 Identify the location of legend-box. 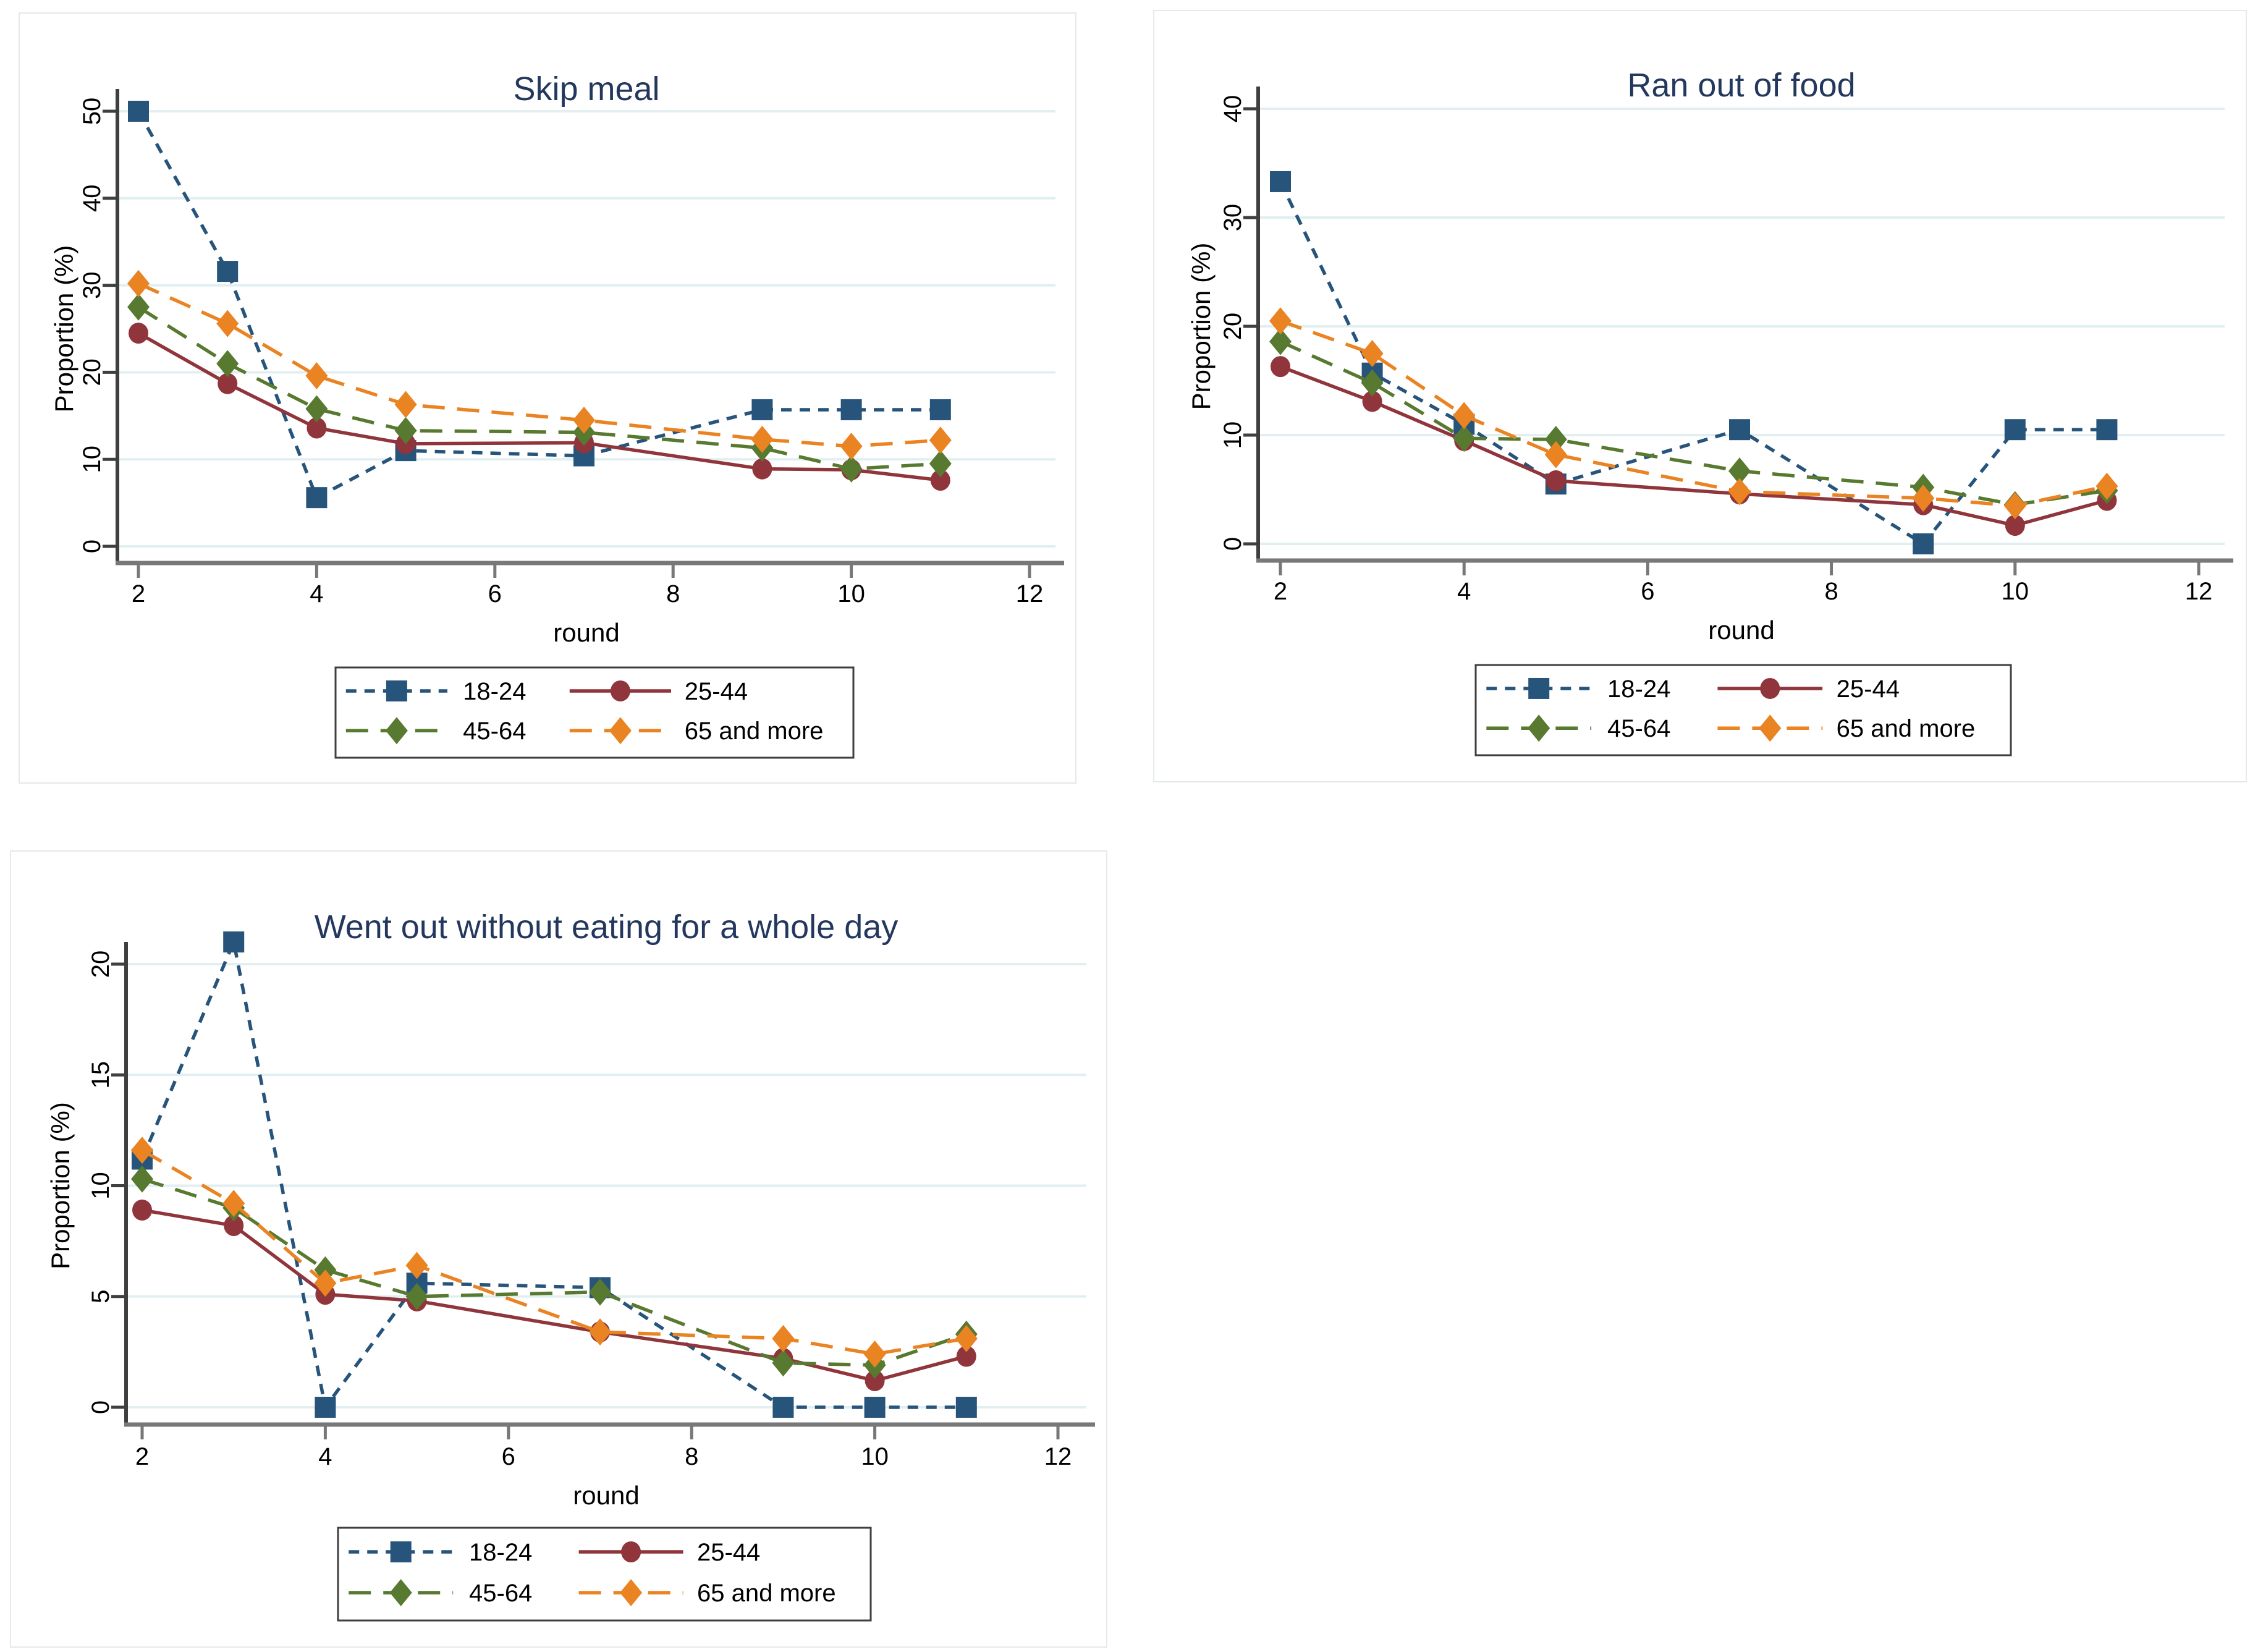
(604, 1574).